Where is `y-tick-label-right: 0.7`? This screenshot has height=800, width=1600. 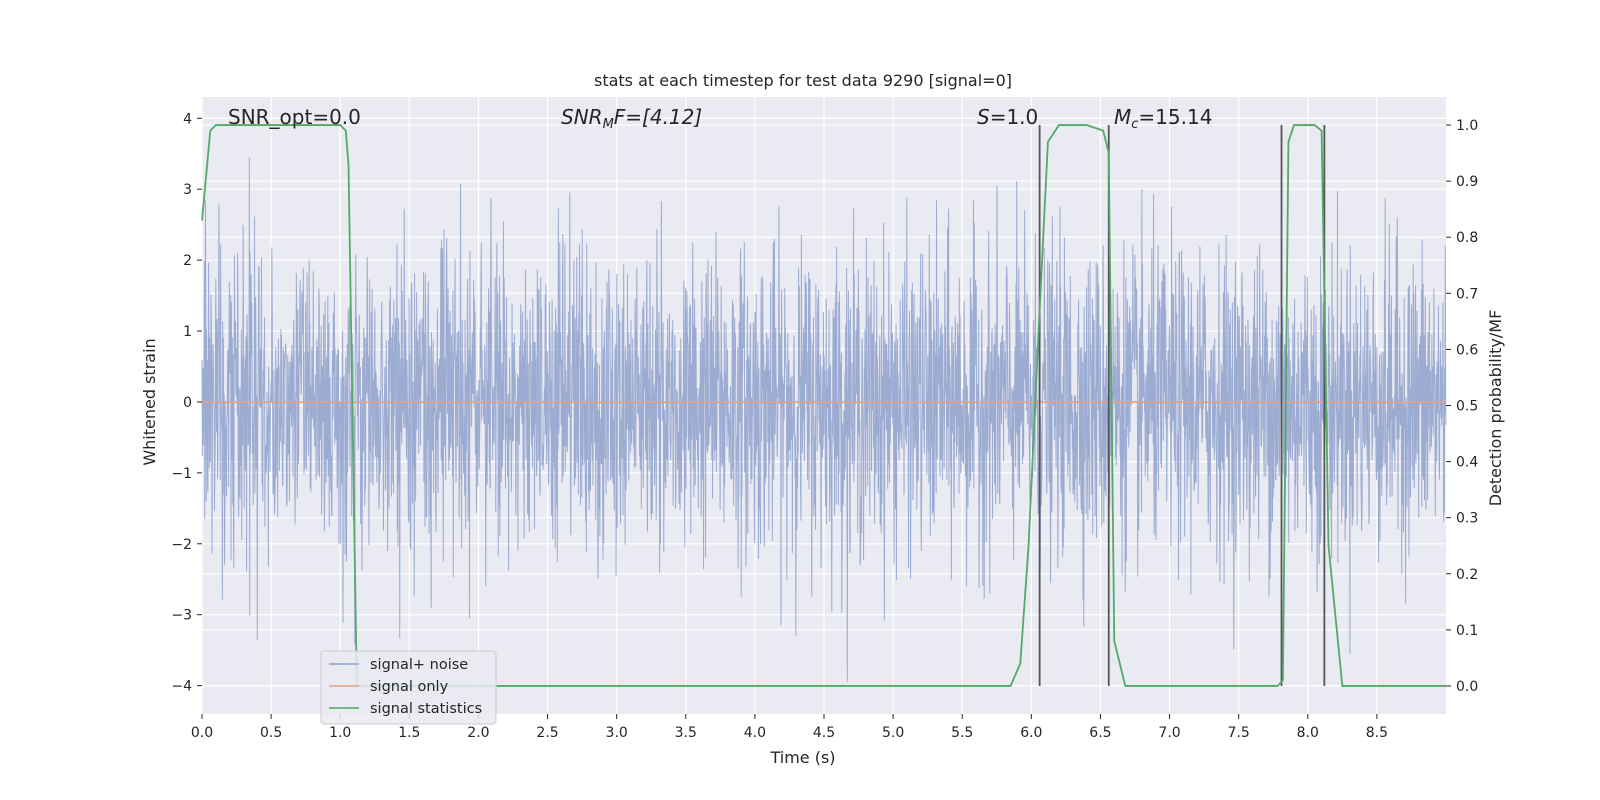
y-tick-label-right: 0.7 is located at coordinates (1467, 294).